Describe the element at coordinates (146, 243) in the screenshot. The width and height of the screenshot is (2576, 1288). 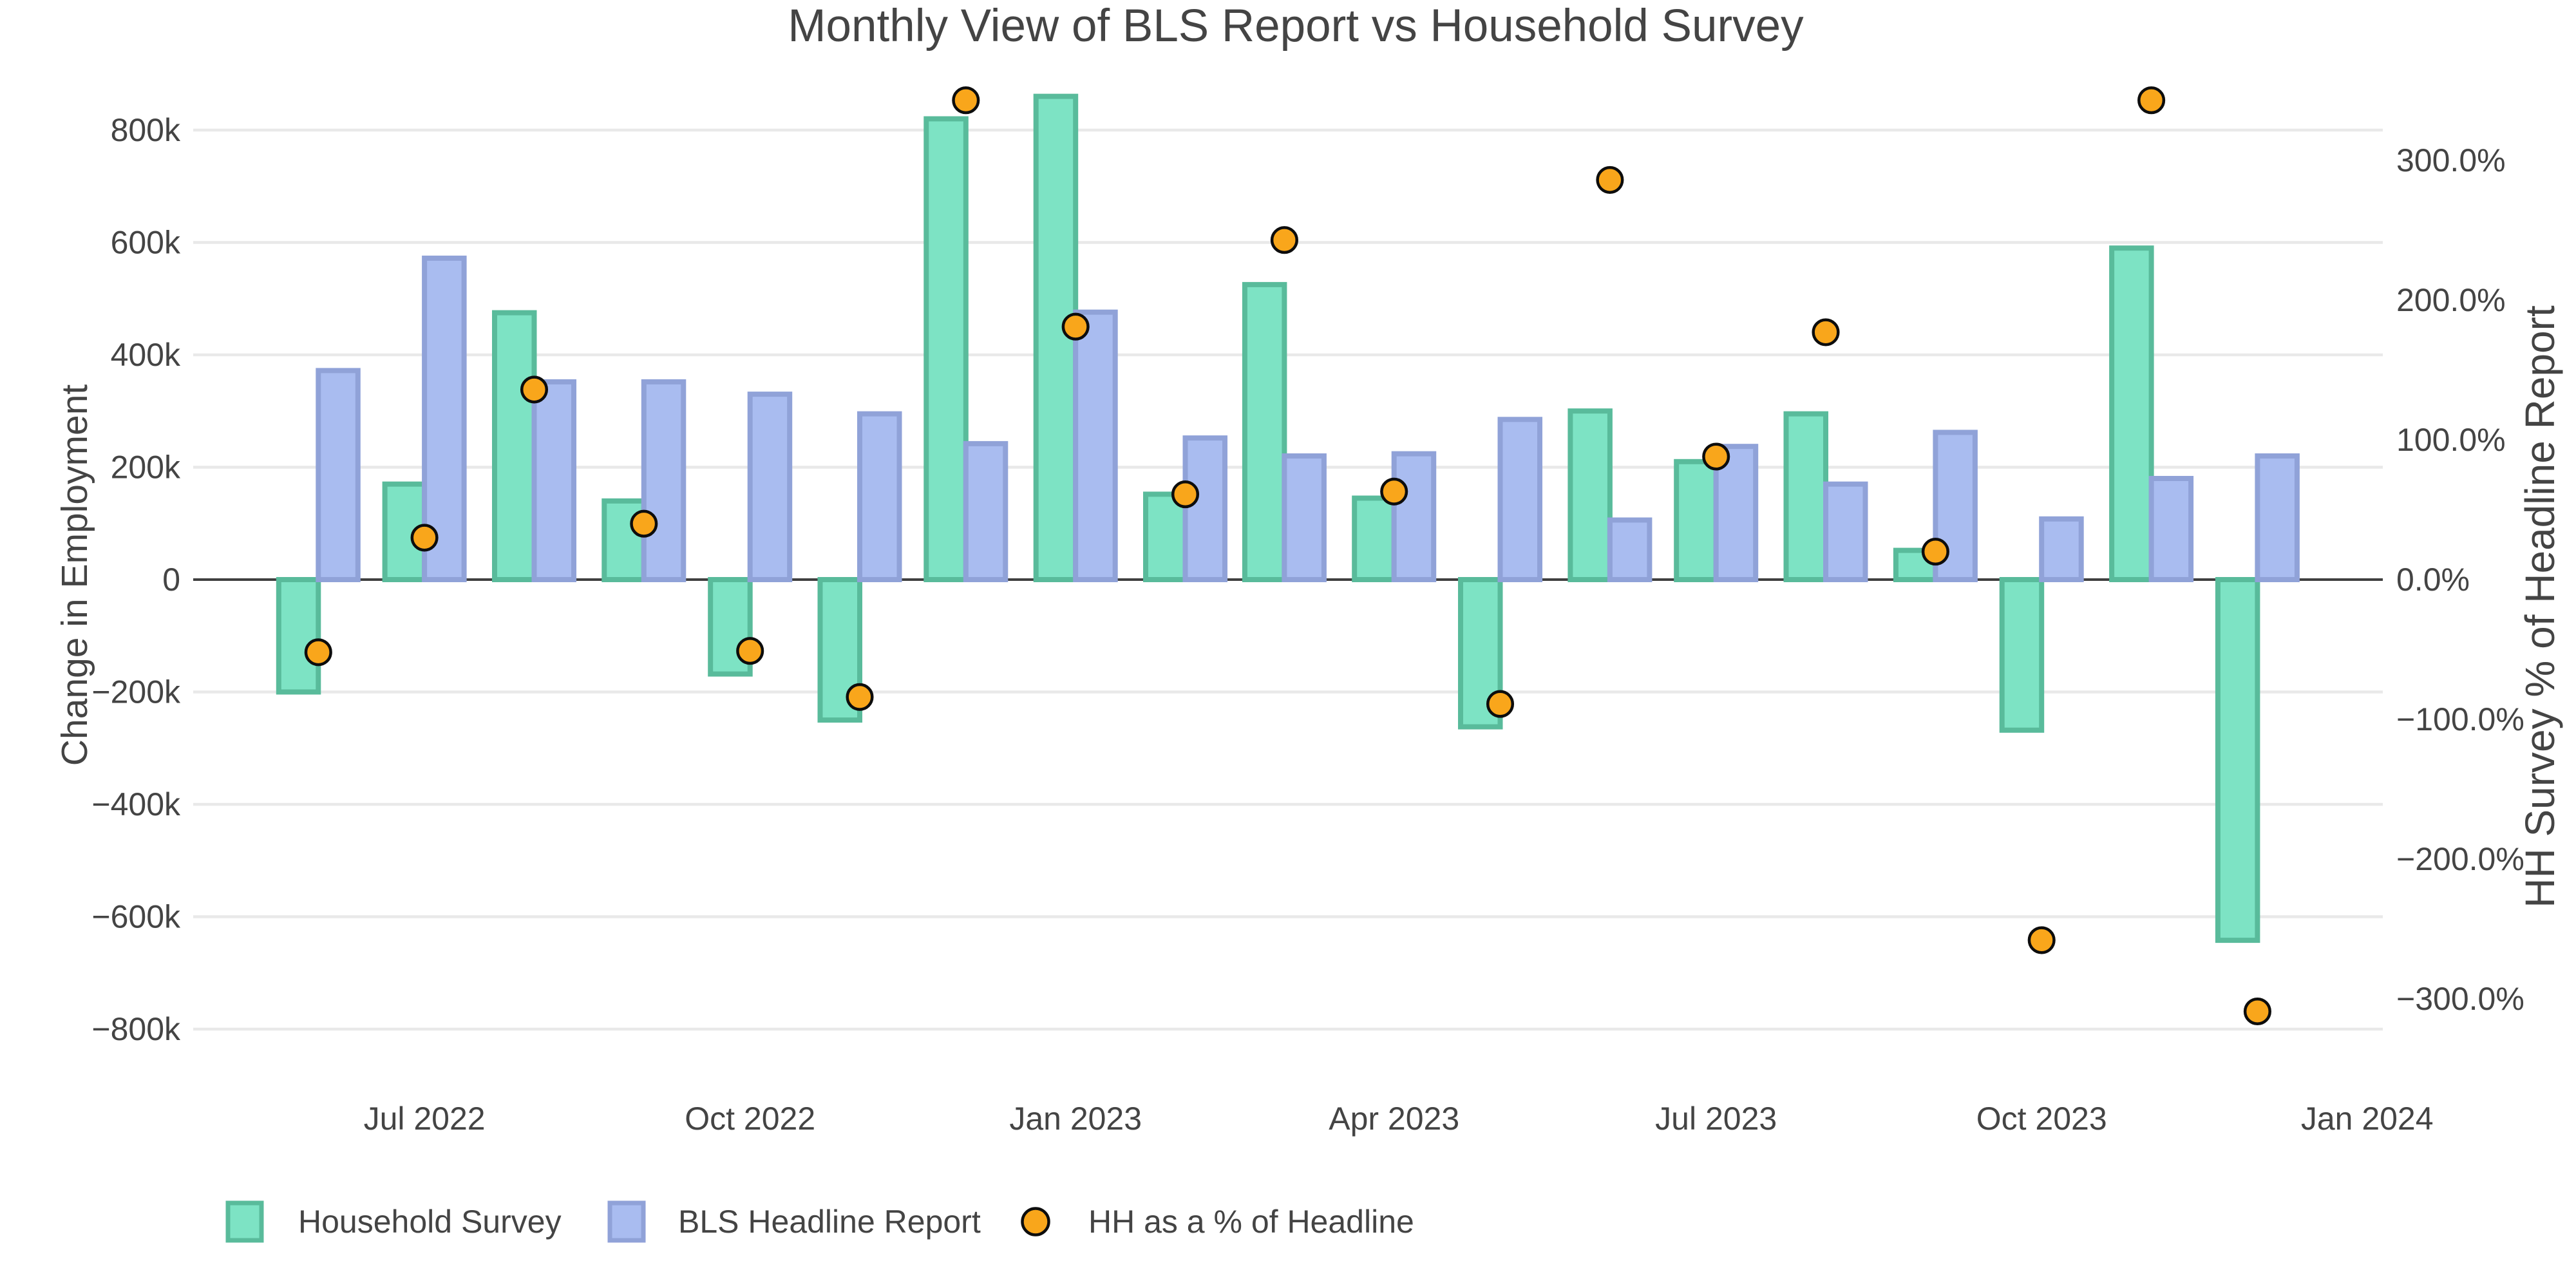
I see `svg-text: 600k` at that location.